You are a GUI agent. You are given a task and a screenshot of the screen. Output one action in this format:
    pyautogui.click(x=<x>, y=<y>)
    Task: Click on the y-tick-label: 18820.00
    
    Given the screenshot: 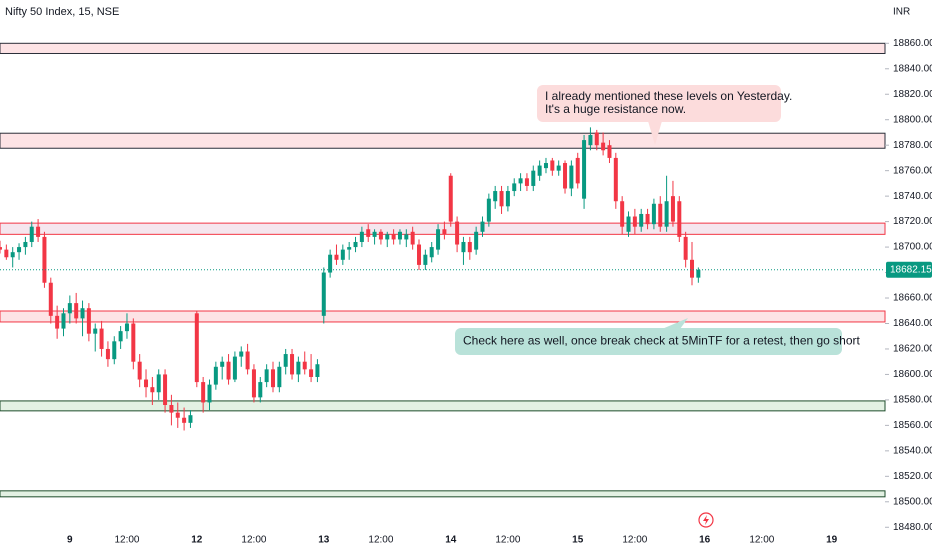 What is the action you would take?
    pyautogui.click(x=912, y=94)
    